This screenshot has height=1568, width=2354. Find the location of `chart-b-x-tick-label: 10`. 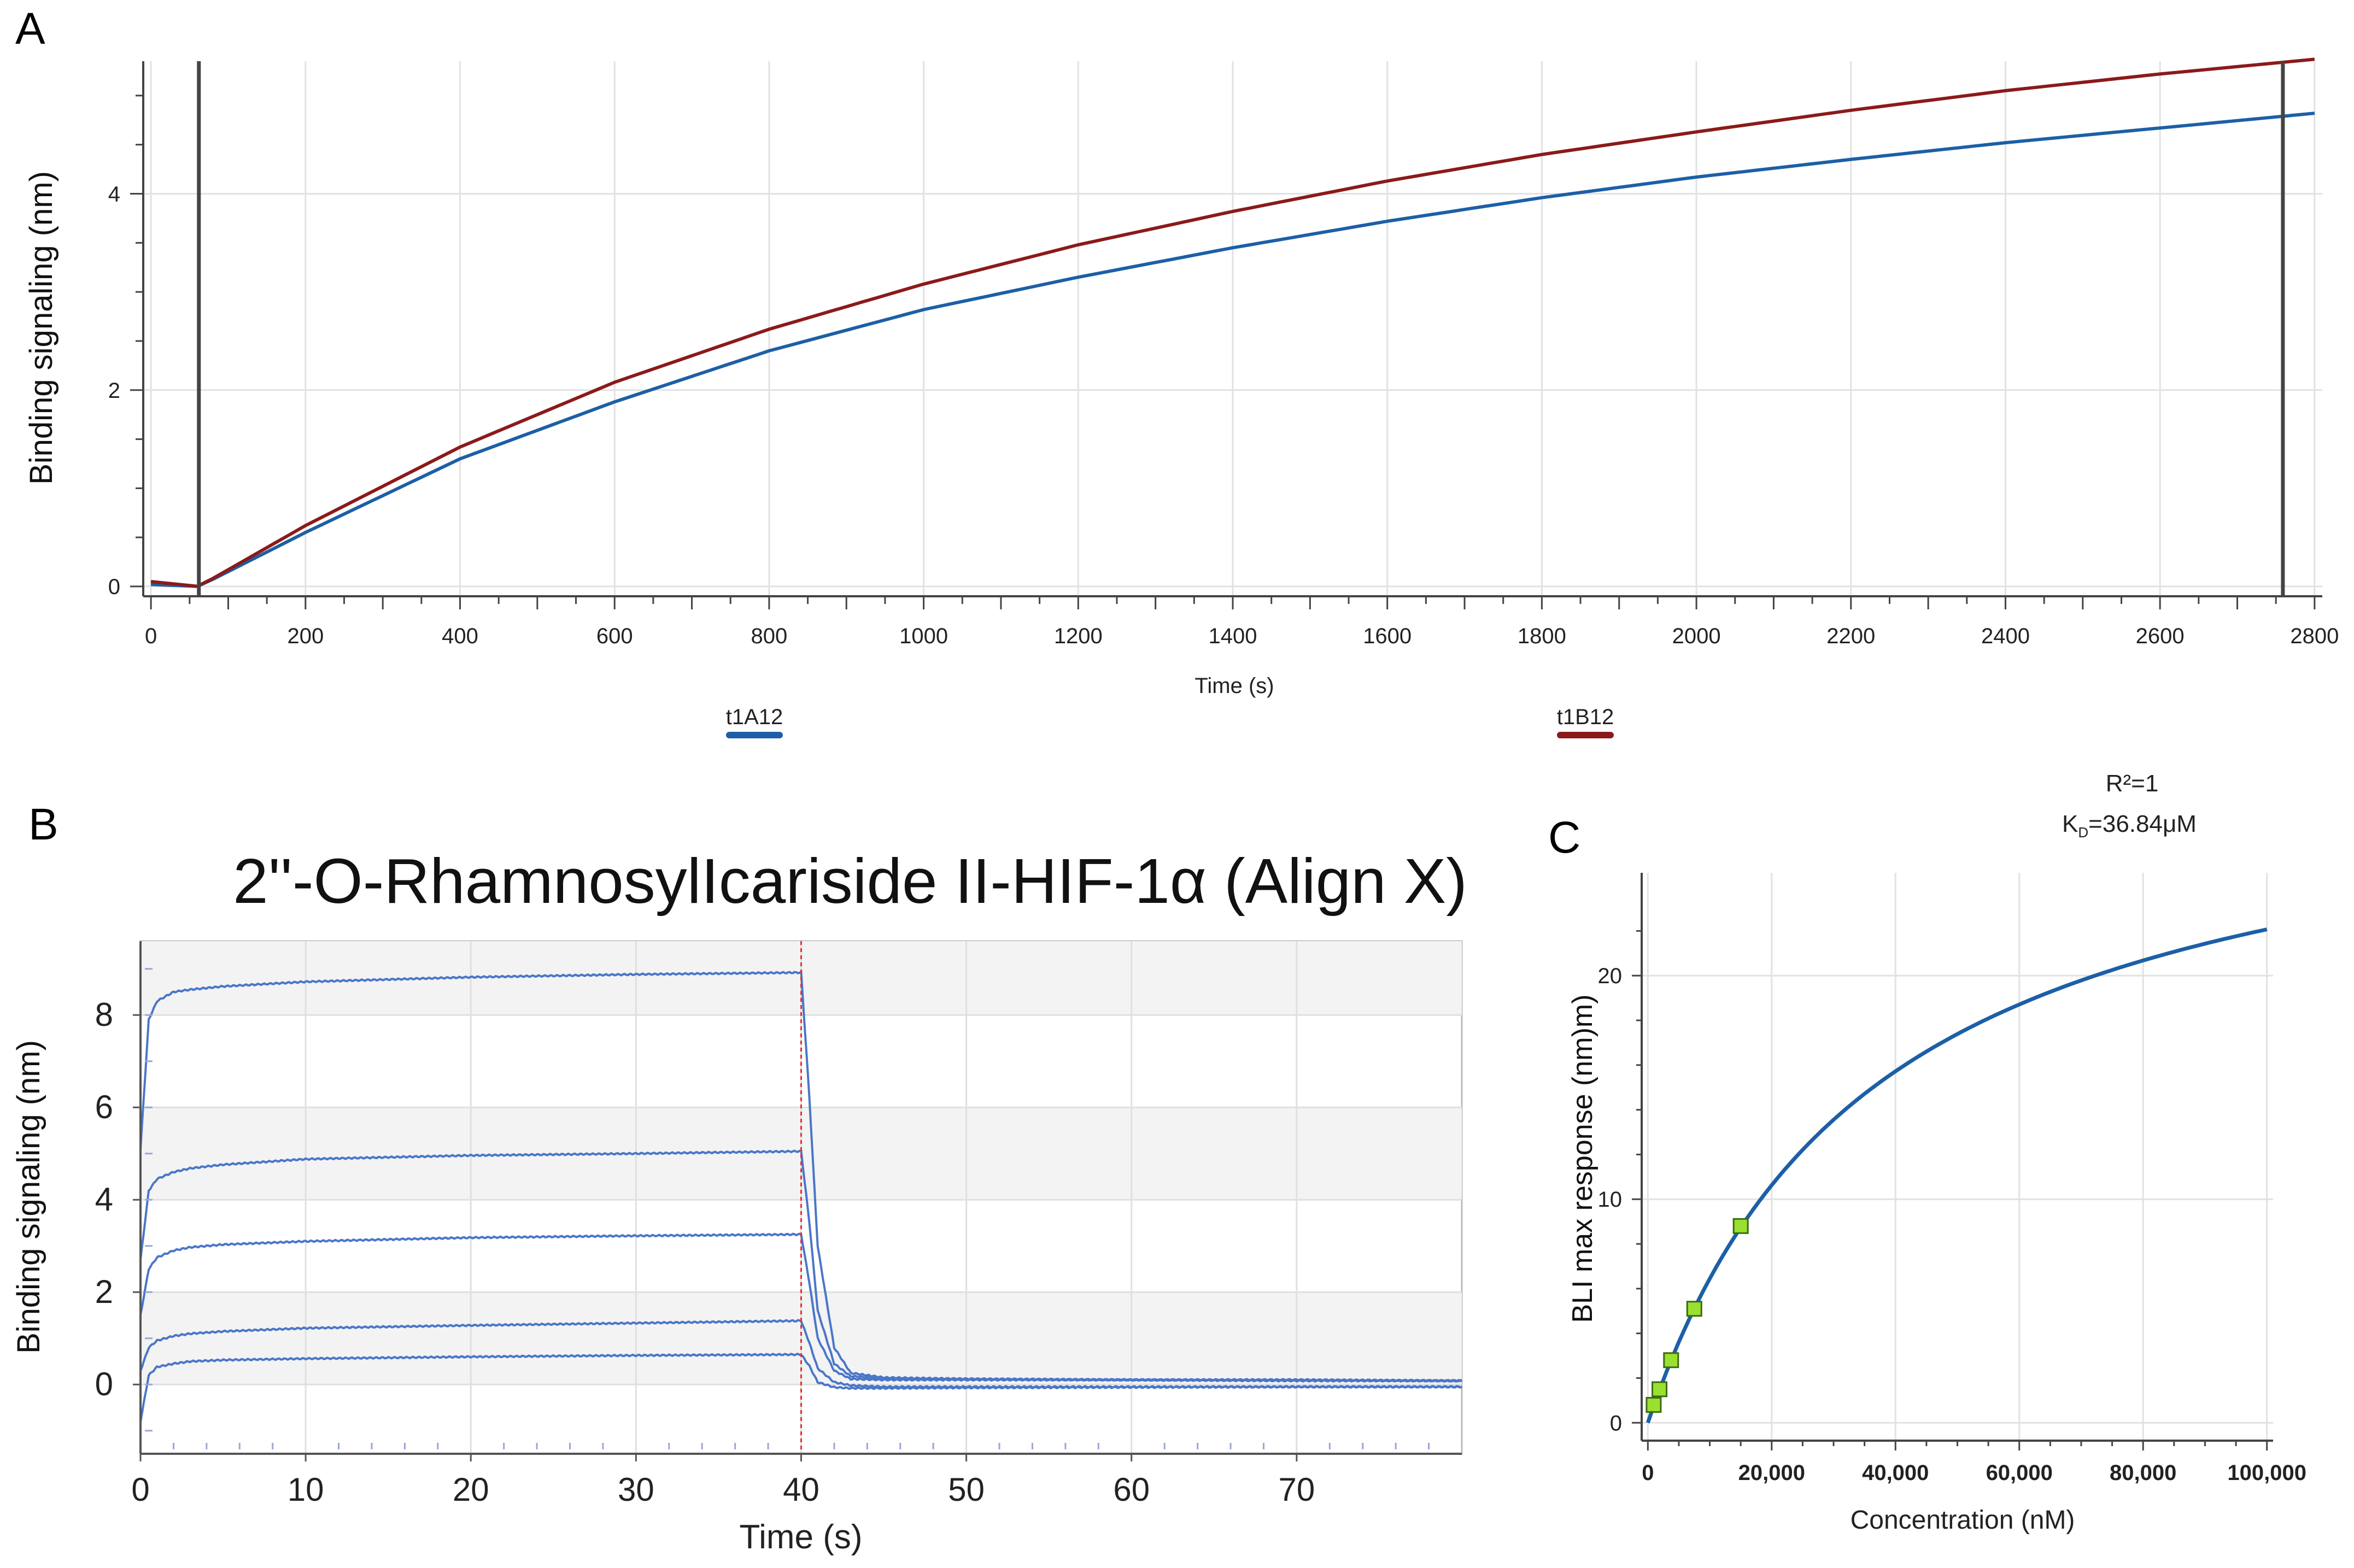

chart-b-x-tick-label: 10 is located at coordinates (306, 1489).